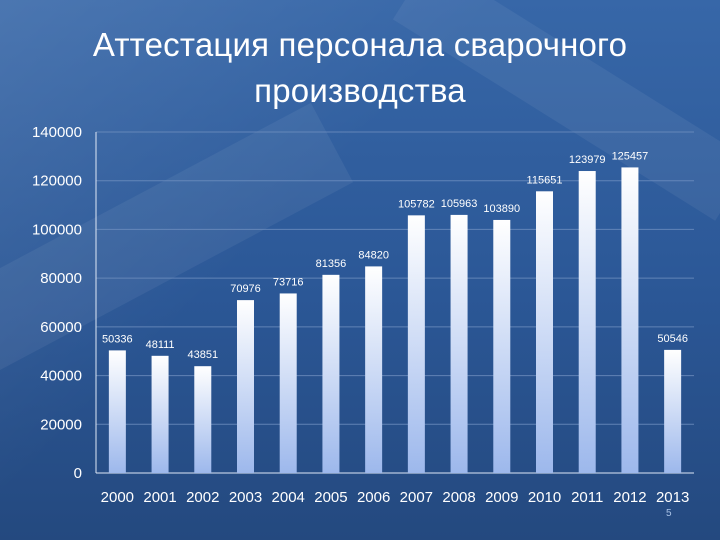  What do you see at coordinates (330, 497) in the screenshot?
I see `x-tick-label: 2005` at bounding box center [330, 497].